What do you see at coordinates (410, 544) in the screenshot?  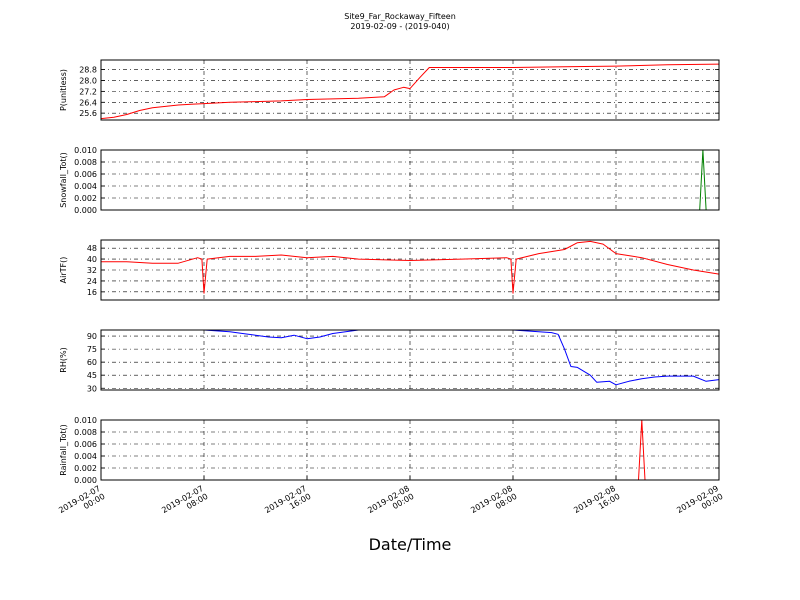 I see `x-axis-label: Date/Time` at bounding box center [410, 544].